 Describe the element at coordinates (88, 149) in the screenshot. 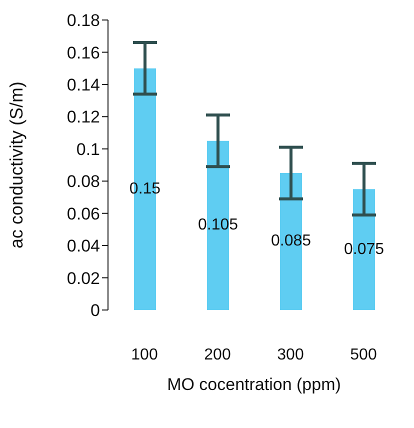

I see `y-tick-label: 0.1` at that location.